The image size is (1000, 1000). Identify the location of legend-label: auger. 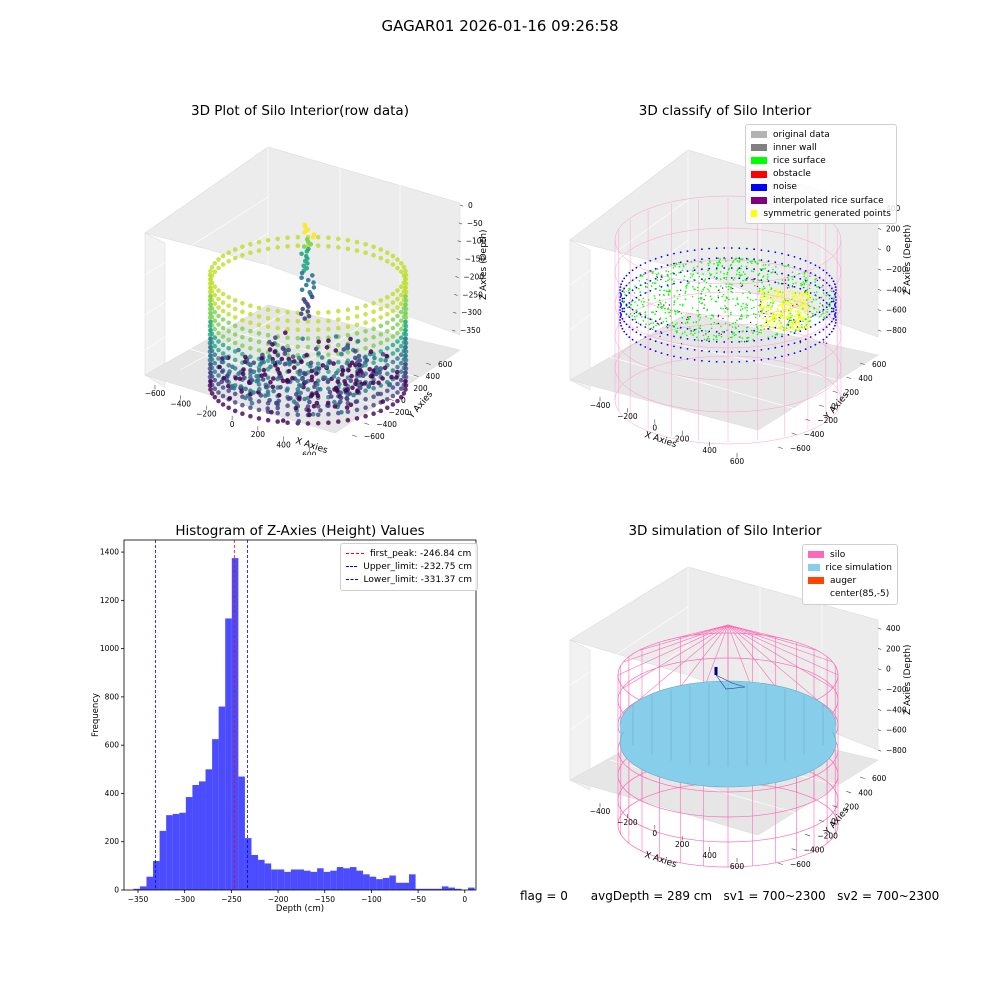
(843, 580).